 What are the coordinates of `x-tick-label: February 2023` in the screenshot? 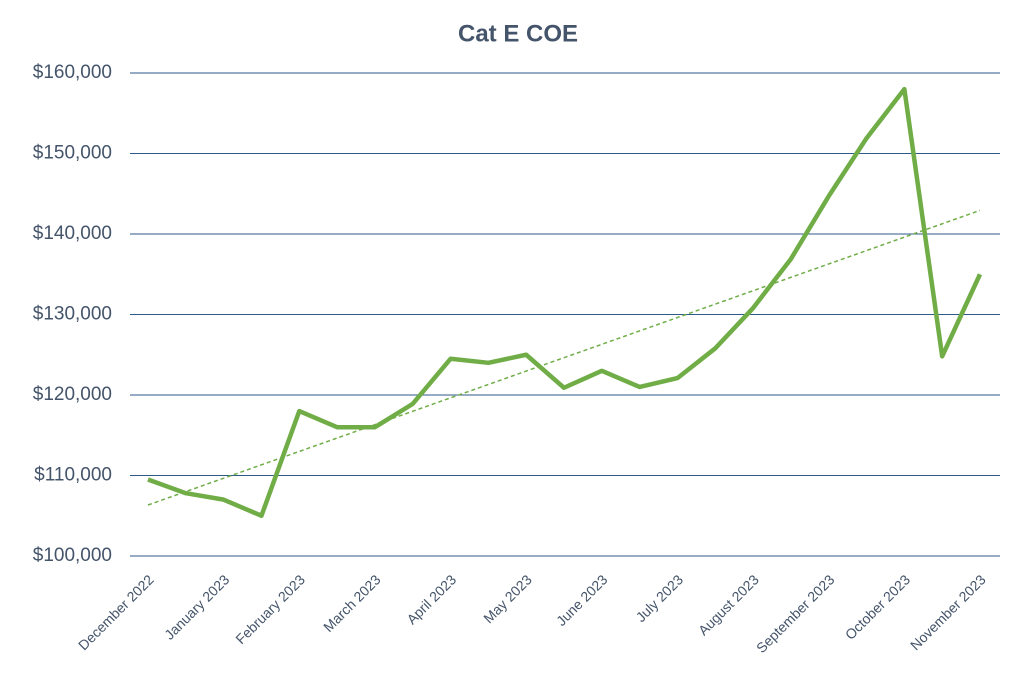 It's located at (270, 609).